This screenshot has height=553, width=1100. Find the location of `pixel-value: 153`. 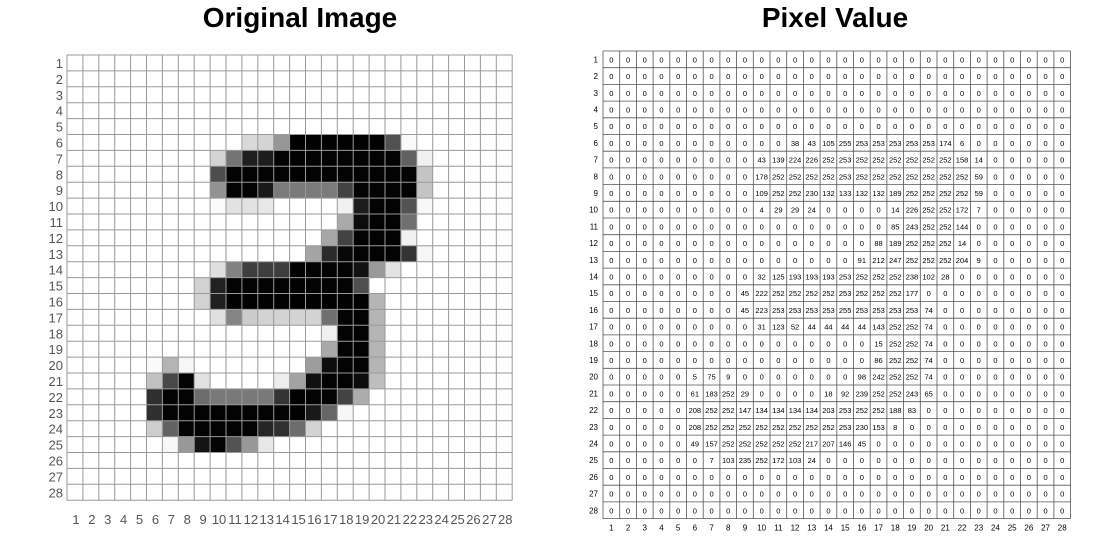

pixel-value: 153 is located at coordinates (878, 427).